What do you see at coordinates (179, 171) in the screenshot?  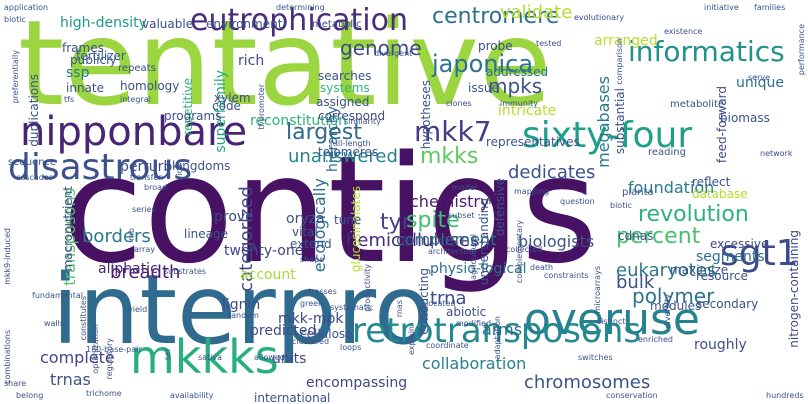 I see `cloud-word: rice` at bounding box center [179, 171].